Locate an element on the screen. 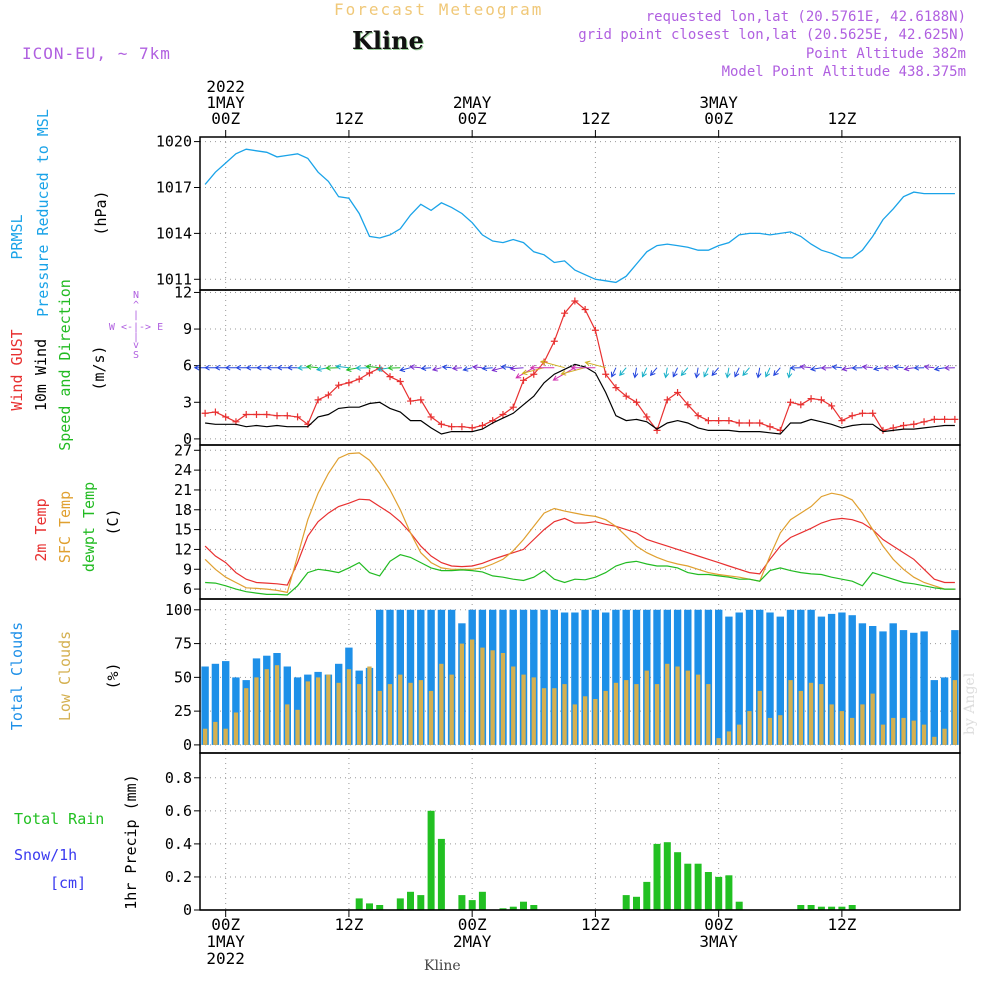  top-time-label: 3MAY is located at coordinates (718, 102).